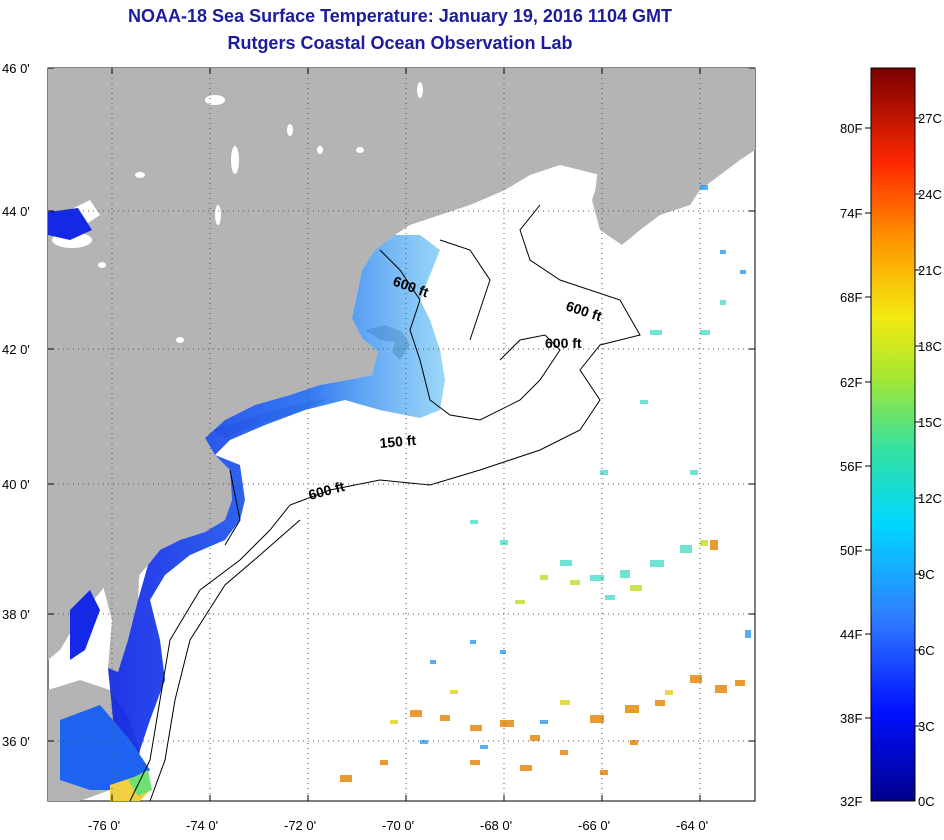  What do you see at coordinates (930, 270) in the screenshot?
I see `cb-c-label: 21C` at bounding box center [930, 270].